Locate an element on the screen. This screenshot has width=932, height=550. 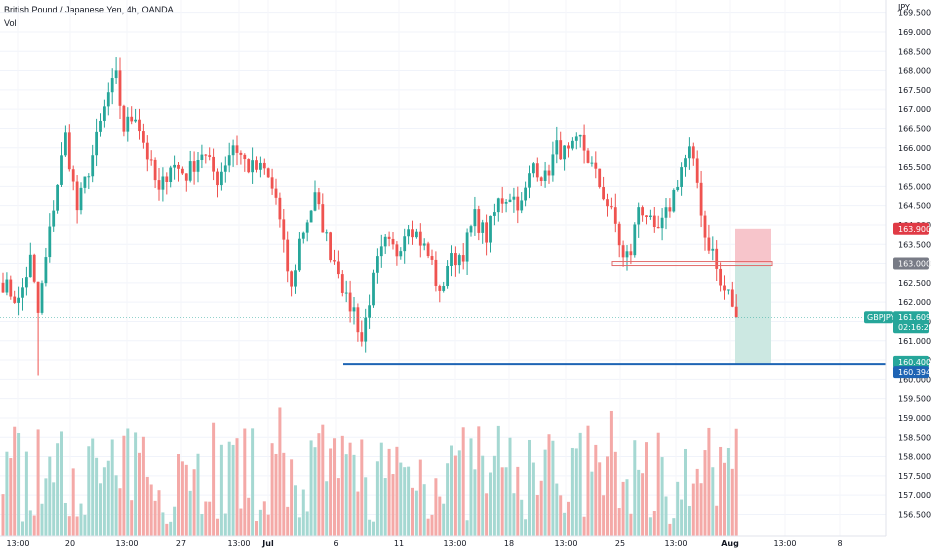
svg-text: 02:16:28 is located at coordinates (915, 327).